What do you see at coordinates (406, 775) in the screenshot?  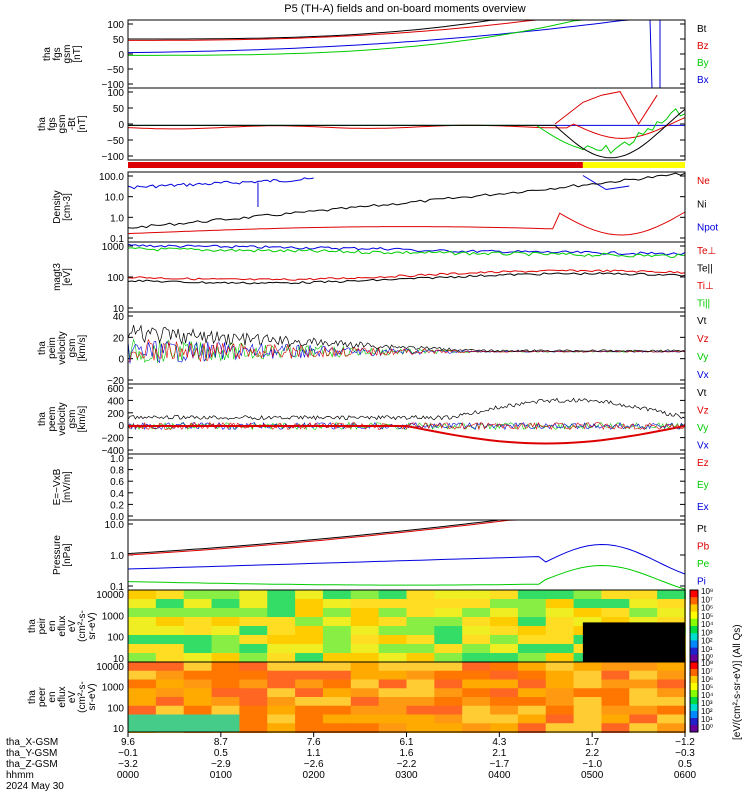 I see `xaxis-value: 0300` at bounding box center [406, 775].